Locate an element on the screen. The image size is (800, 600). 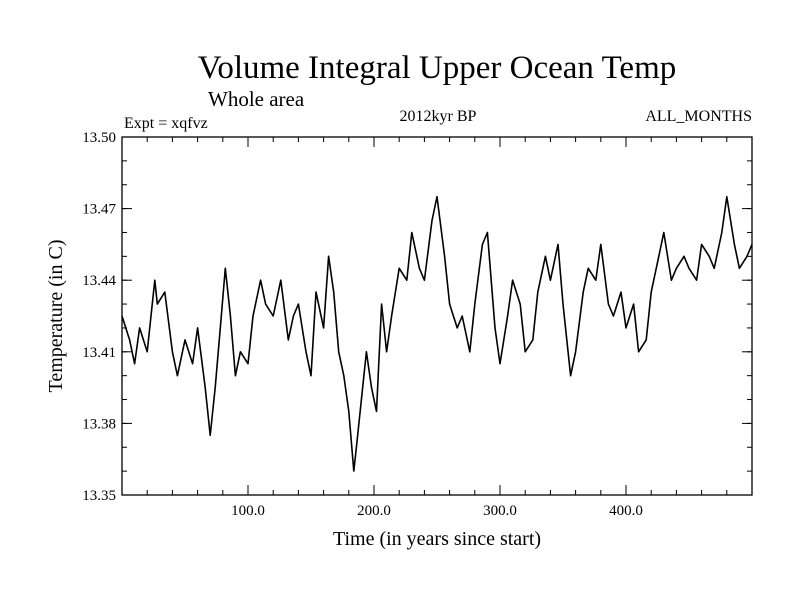
chart-subtitle: Whole area is located at coordinates (256, 99).